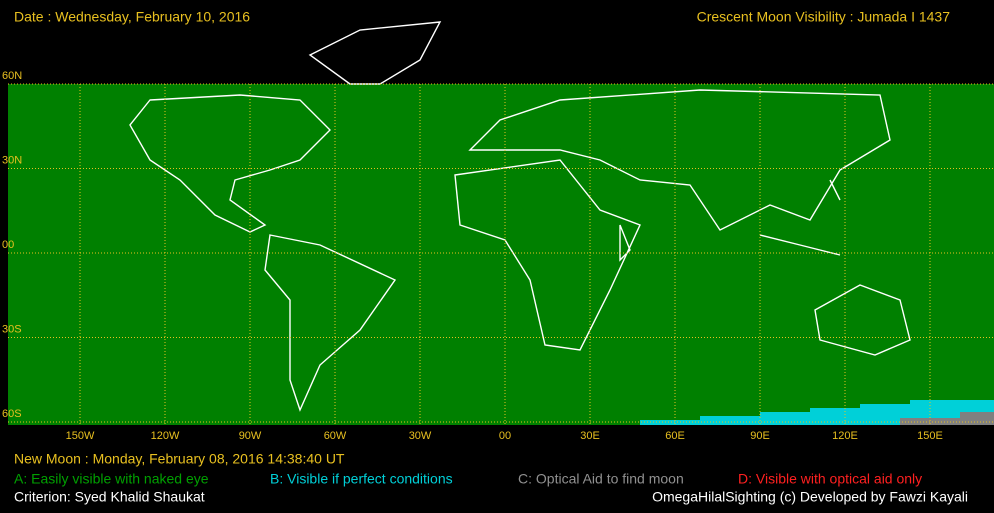 This screenshot has height=513, width=994. What do you see at coordinates (109, 497) in the screenshot?
I see `criterion: Criterion: Syed Khalid Shaukat` at bounding box center [109, 497].